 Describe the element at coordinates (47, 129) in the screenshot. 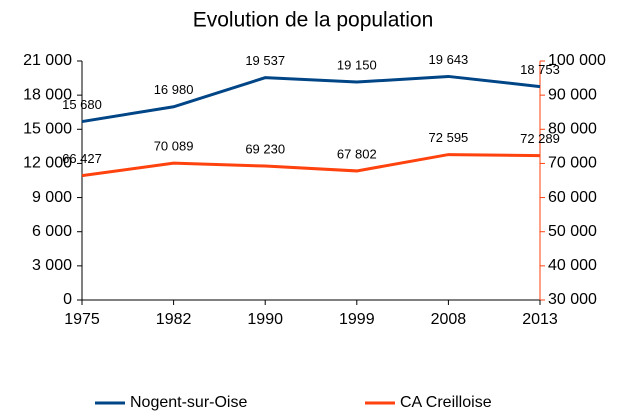

I see `y-tick-label: 15 000` at that location.